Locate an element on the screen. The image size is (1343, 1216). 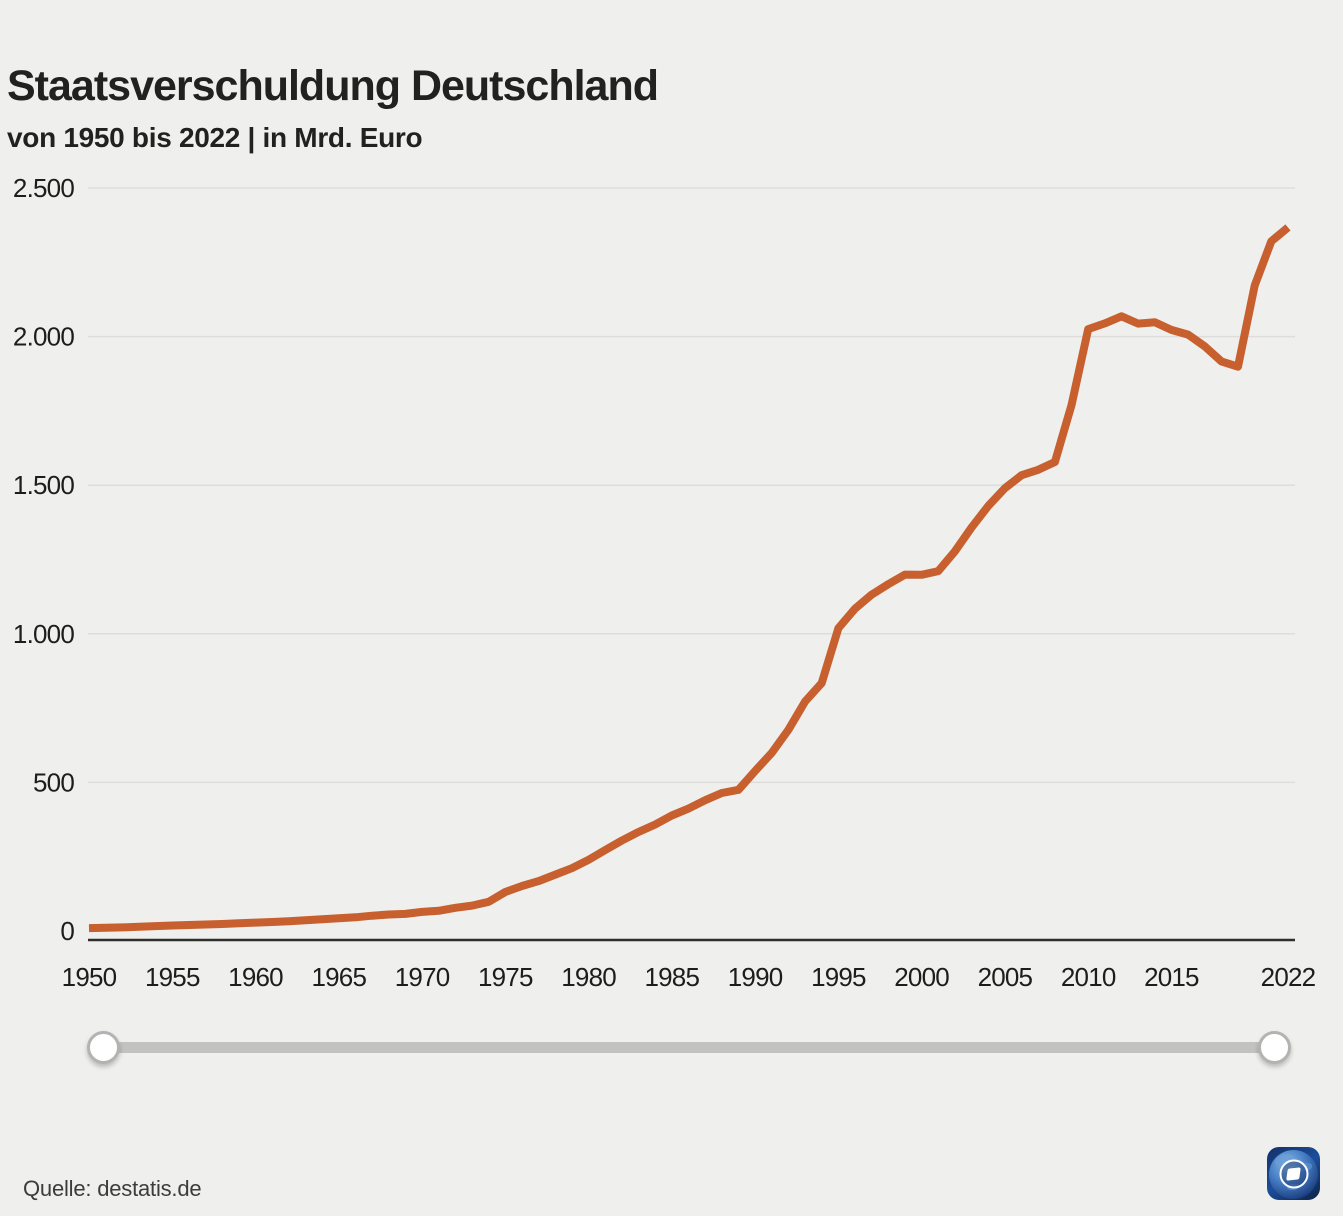
x-axis-tick-label: 2015 is located at coordinates (1171, 977).